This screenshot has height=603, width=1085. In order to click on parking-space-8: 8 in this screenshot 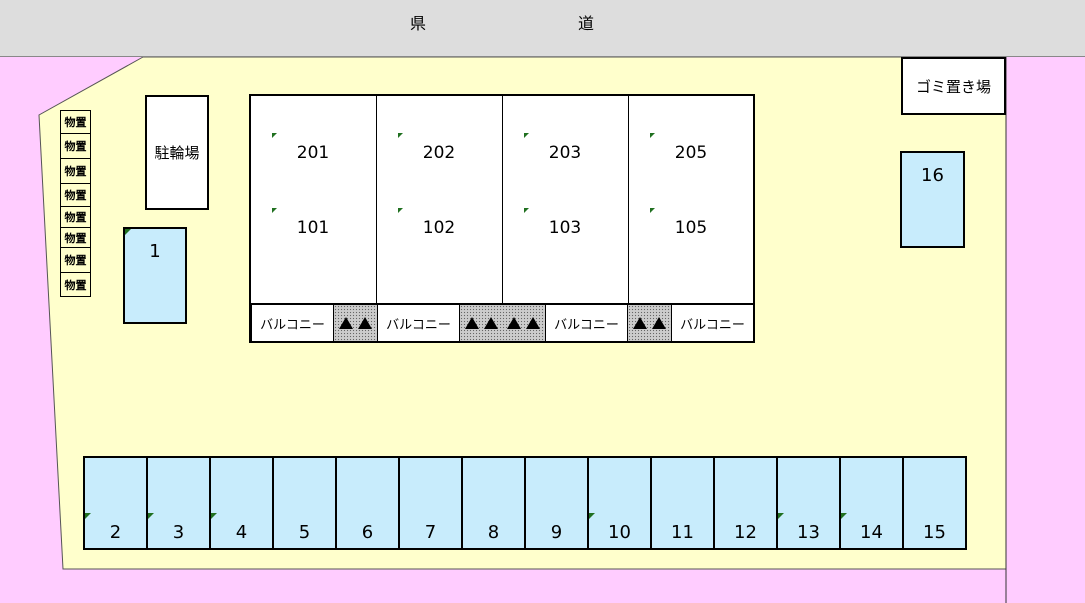, I will do `click(493, 503)`.